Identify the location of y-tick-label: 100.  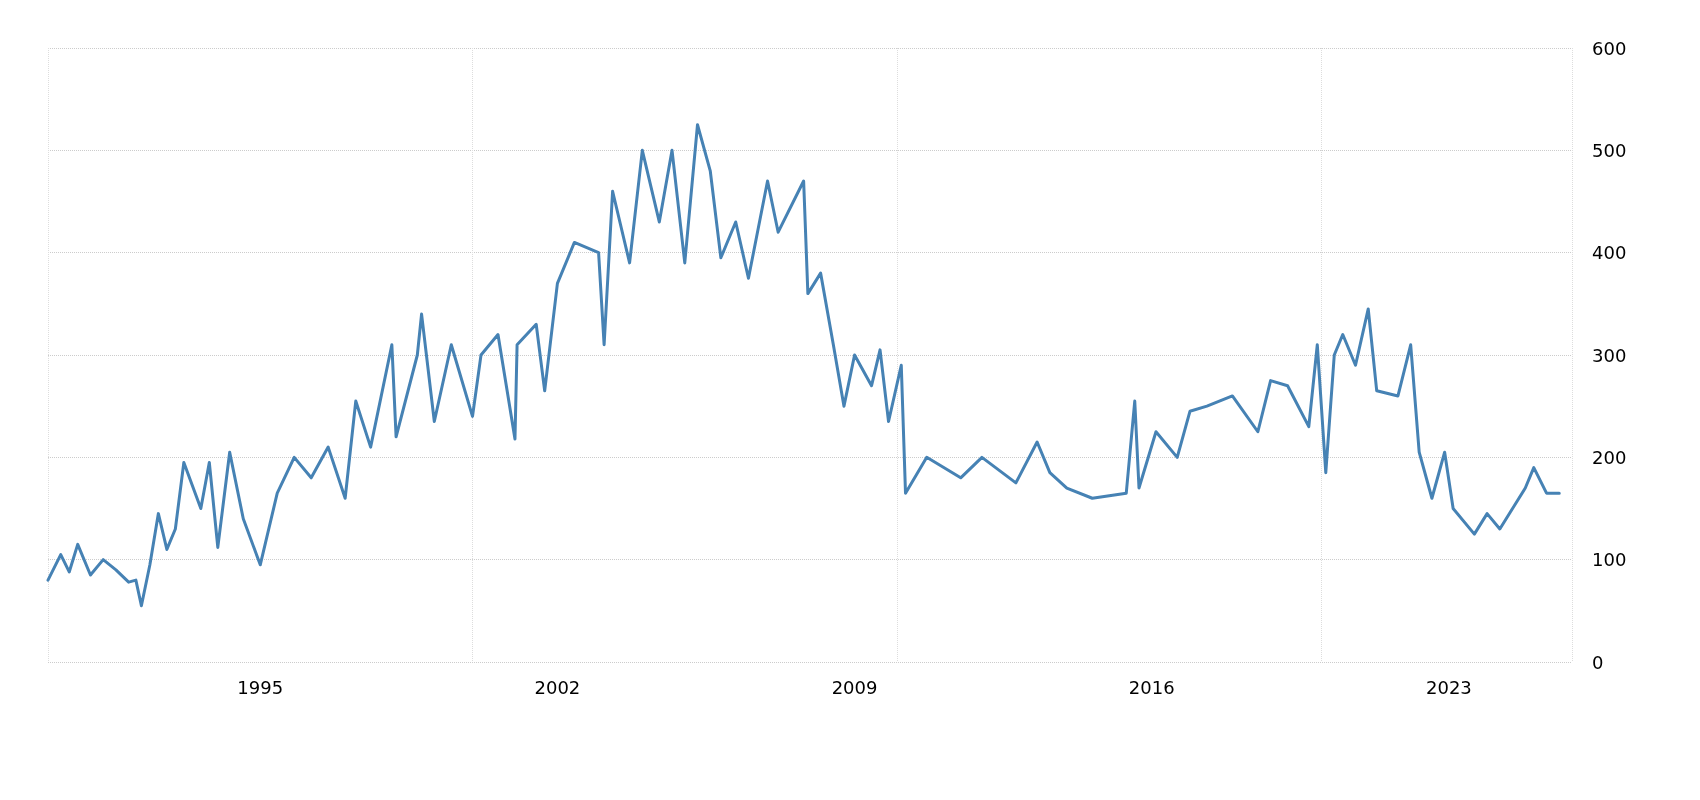
(1609, 560).